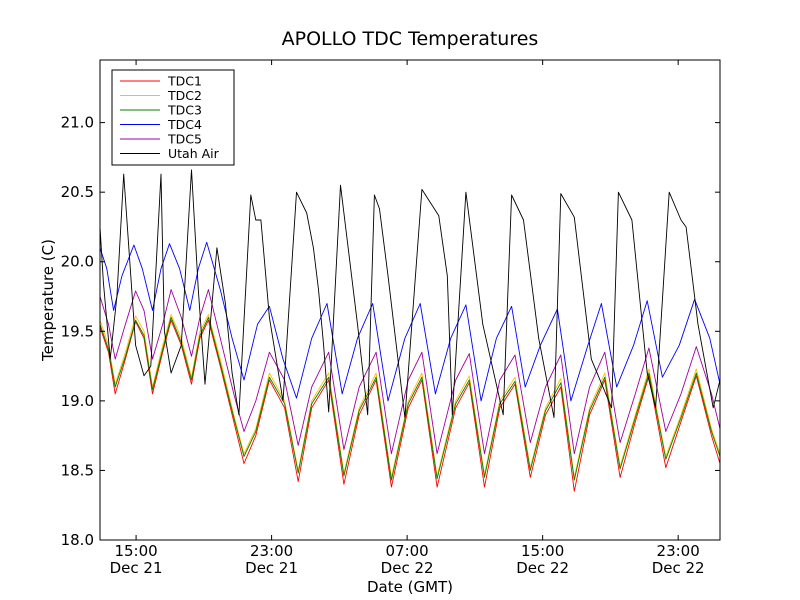 The height and width of the screenshot is (600, 800). Describe the element at coordinates (77, 331) in the screenshot. I see `y-tick-label: 19.5` at that location.